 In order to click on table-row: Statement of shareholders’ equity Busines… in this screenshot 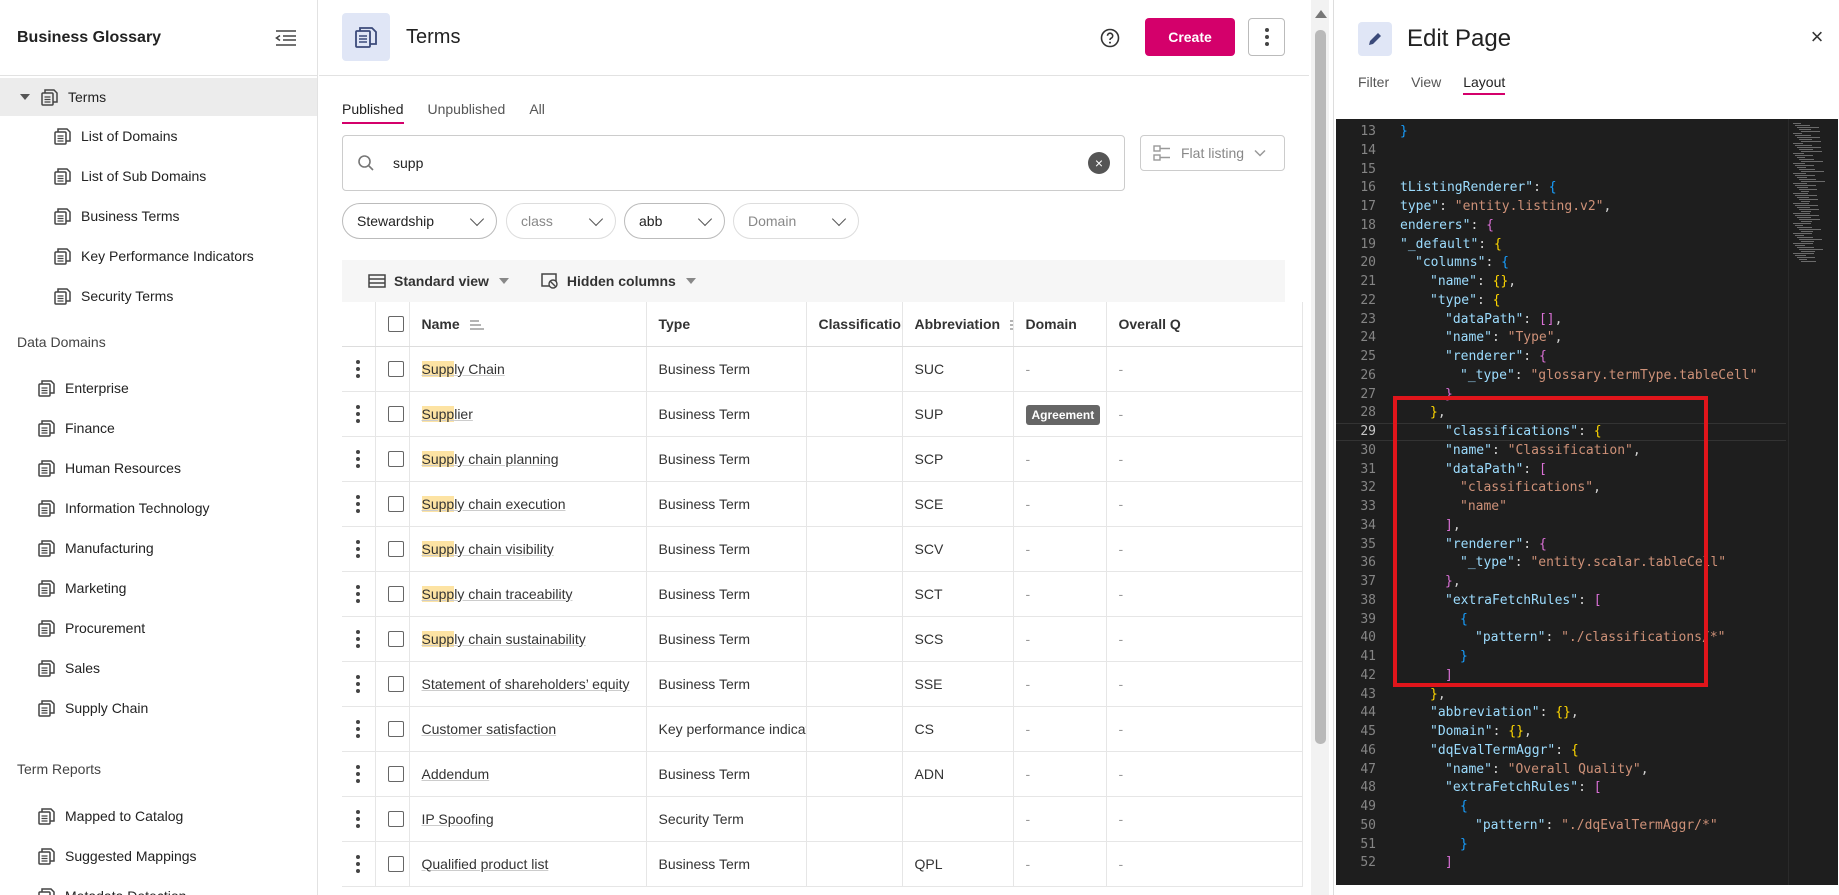, I will do `click(822, 684)`.